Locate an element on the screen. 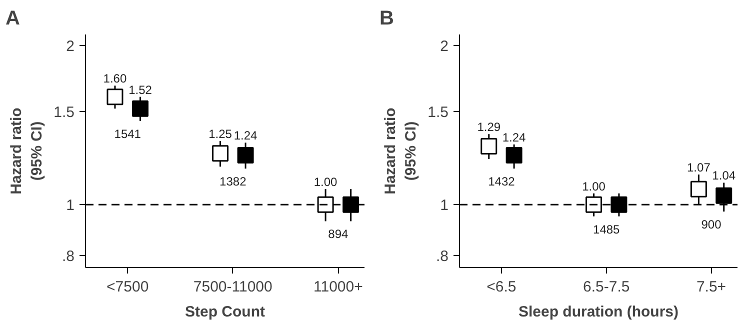 The image size is (747, 323). annotation: 900 is located at coordinates (711, 225).